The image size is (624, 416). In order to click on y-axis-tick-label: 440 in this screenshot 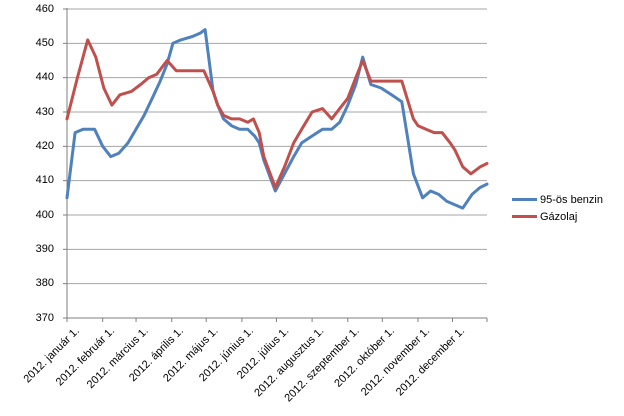, I will do `click(44, 77)`.